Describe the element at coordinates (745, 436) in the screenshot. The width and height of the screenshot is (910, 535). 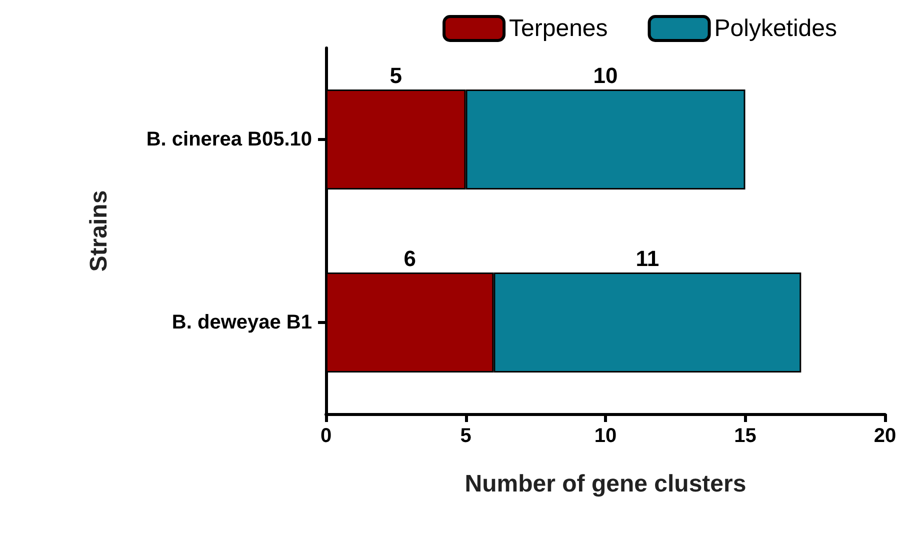
I see `x-tick-label: 15` at that location.